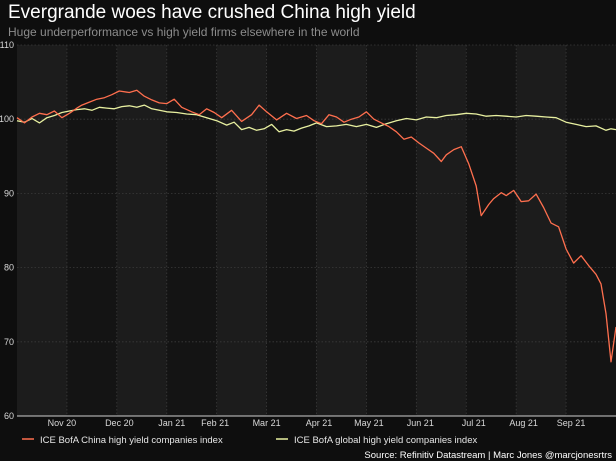 This screenshot has width=616, height=461. What do you see at coordinates (474, 423) in the screenshot?
I see `x-tick-label: Jul 21` at bounding box center [474, 423].